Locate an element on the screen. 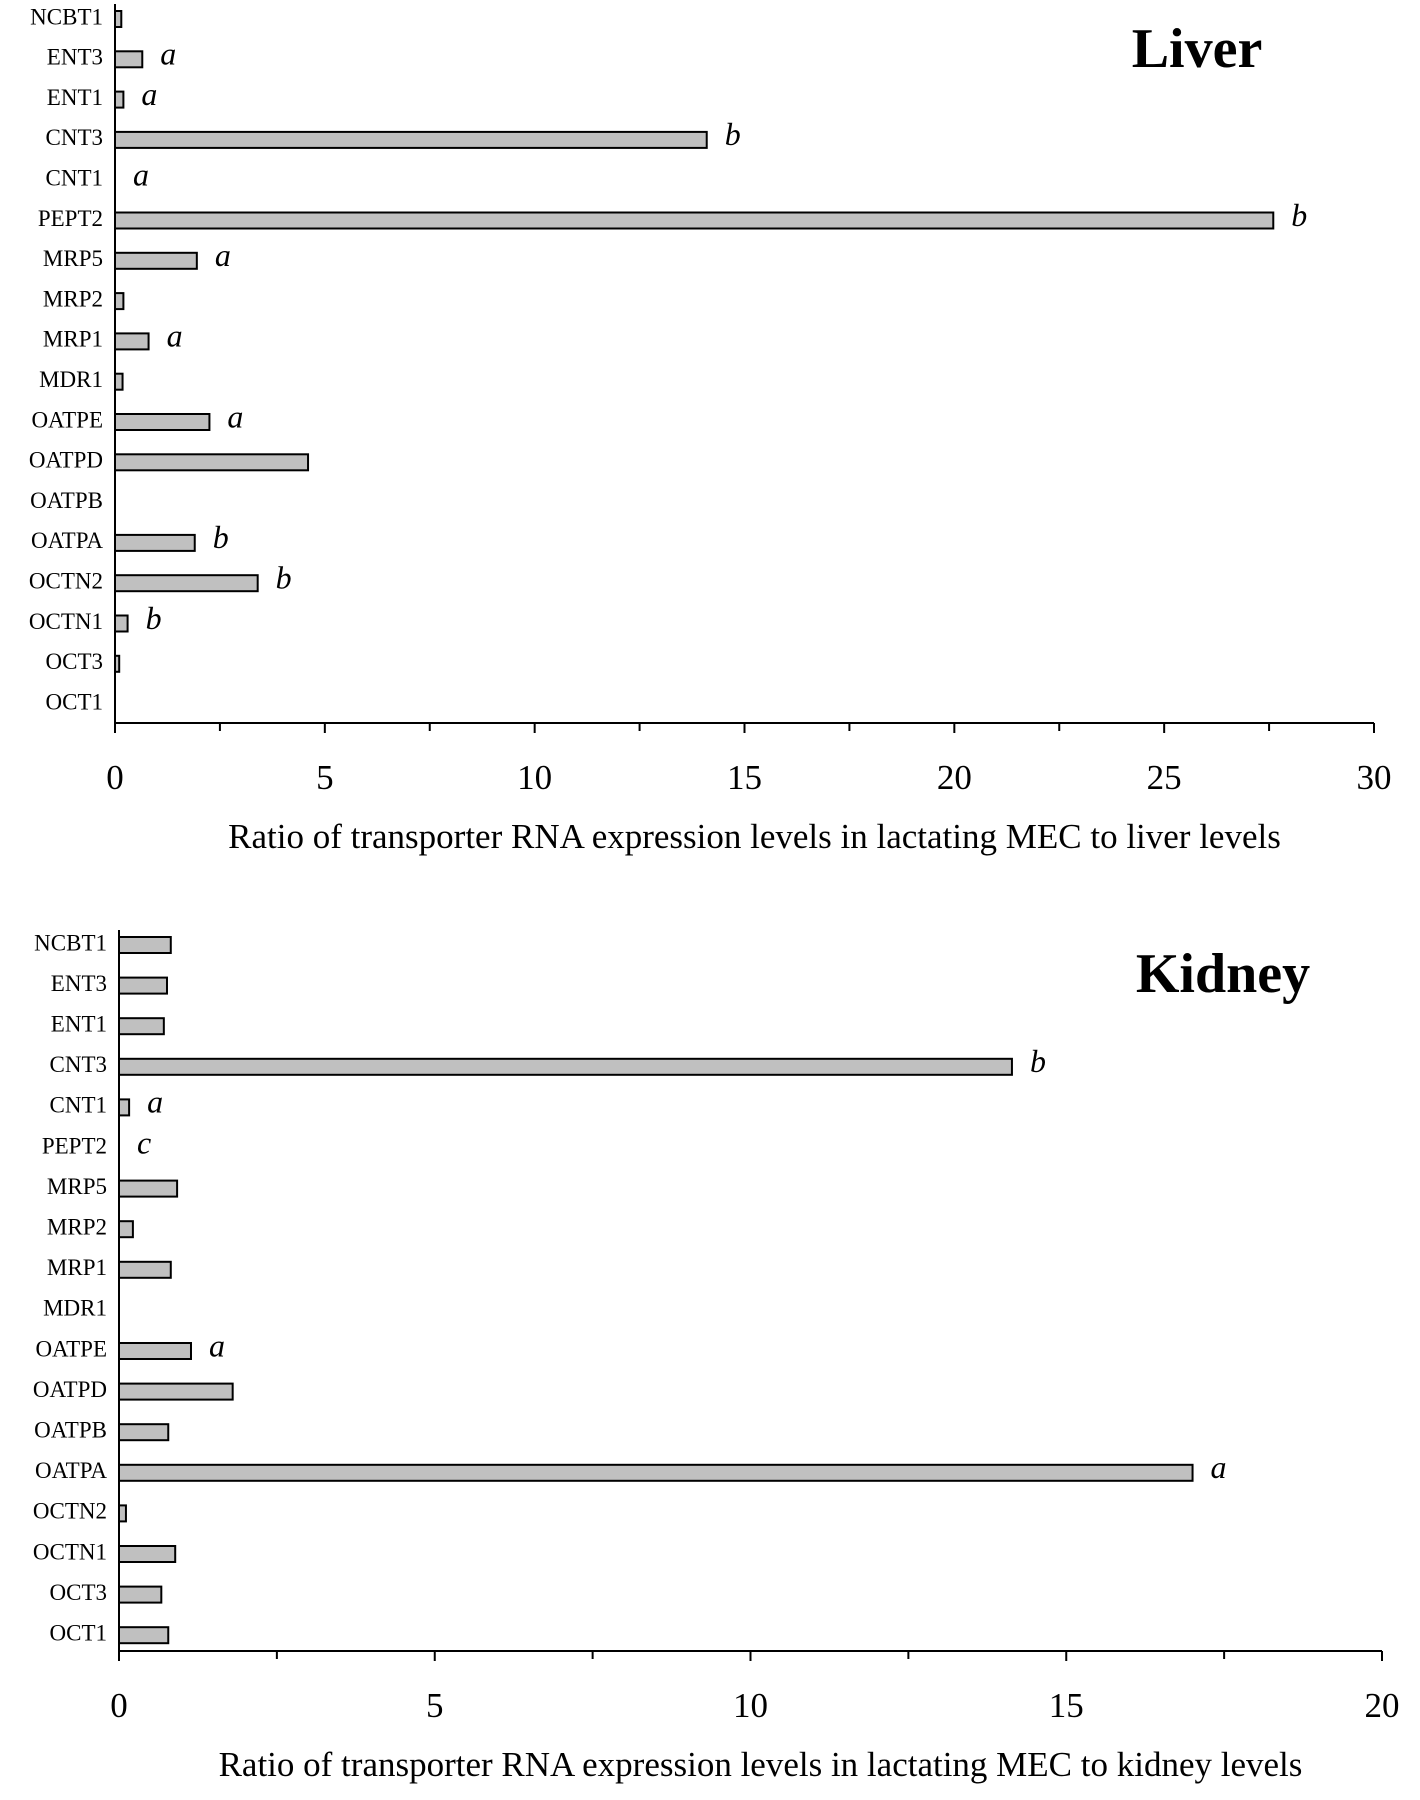 This screenshot has width=1420, height=1800. x-tick-label: 25 is located at coordinates (1164, 777).